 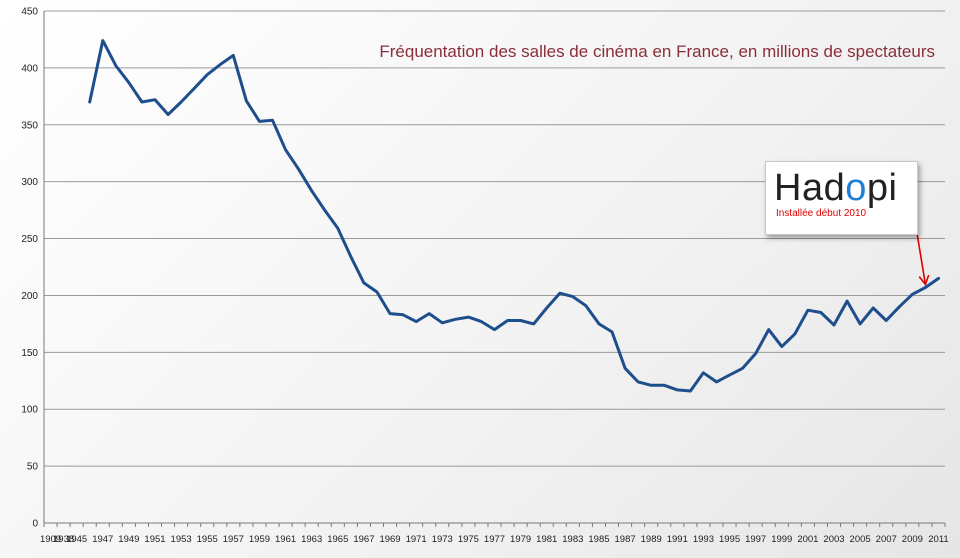 What do you see at coordinates (363, 539) in the screenshot?
I see `x-tick-label: 1967` at bounding box center [363, 539].